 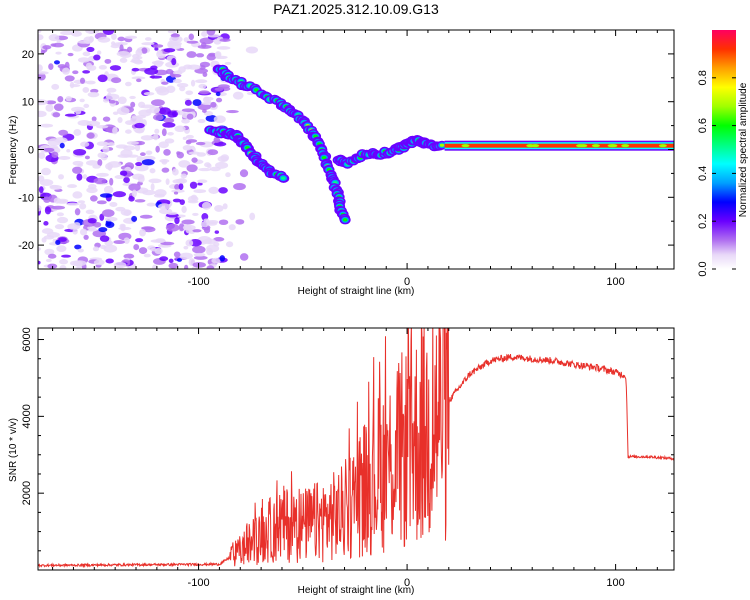 What do you see at coordinates (465, 146) in the screenshot?
I see `tone-spot` at bounding box center [465, 146].